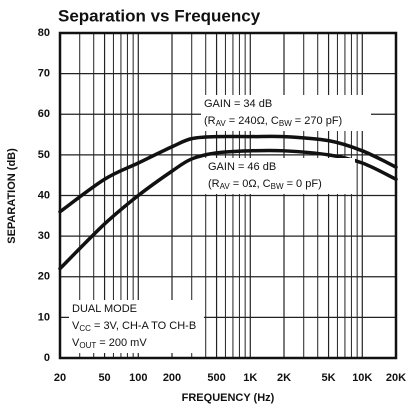 This screenshot has width=406, height=408. What do you see at coordinates (87, 345) in the screenshot?
I see `annotation-part: OUT` at bounding box center [87, 345].